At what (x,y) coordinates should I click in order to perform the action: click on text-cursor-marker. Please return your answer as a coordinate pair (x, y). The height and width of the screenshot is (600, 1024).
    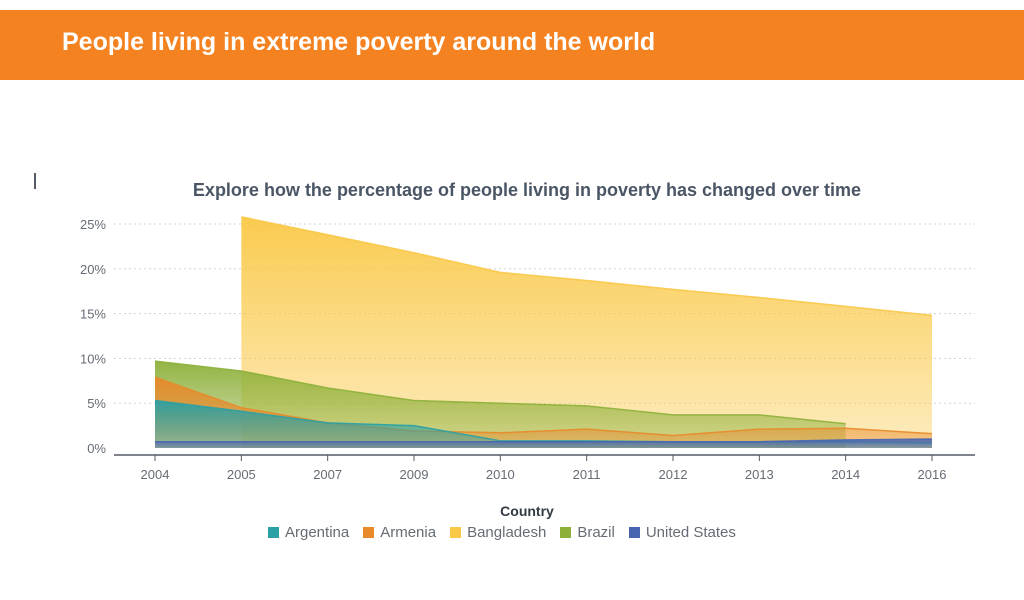
    Looking at the image, I should click on (35, 181).